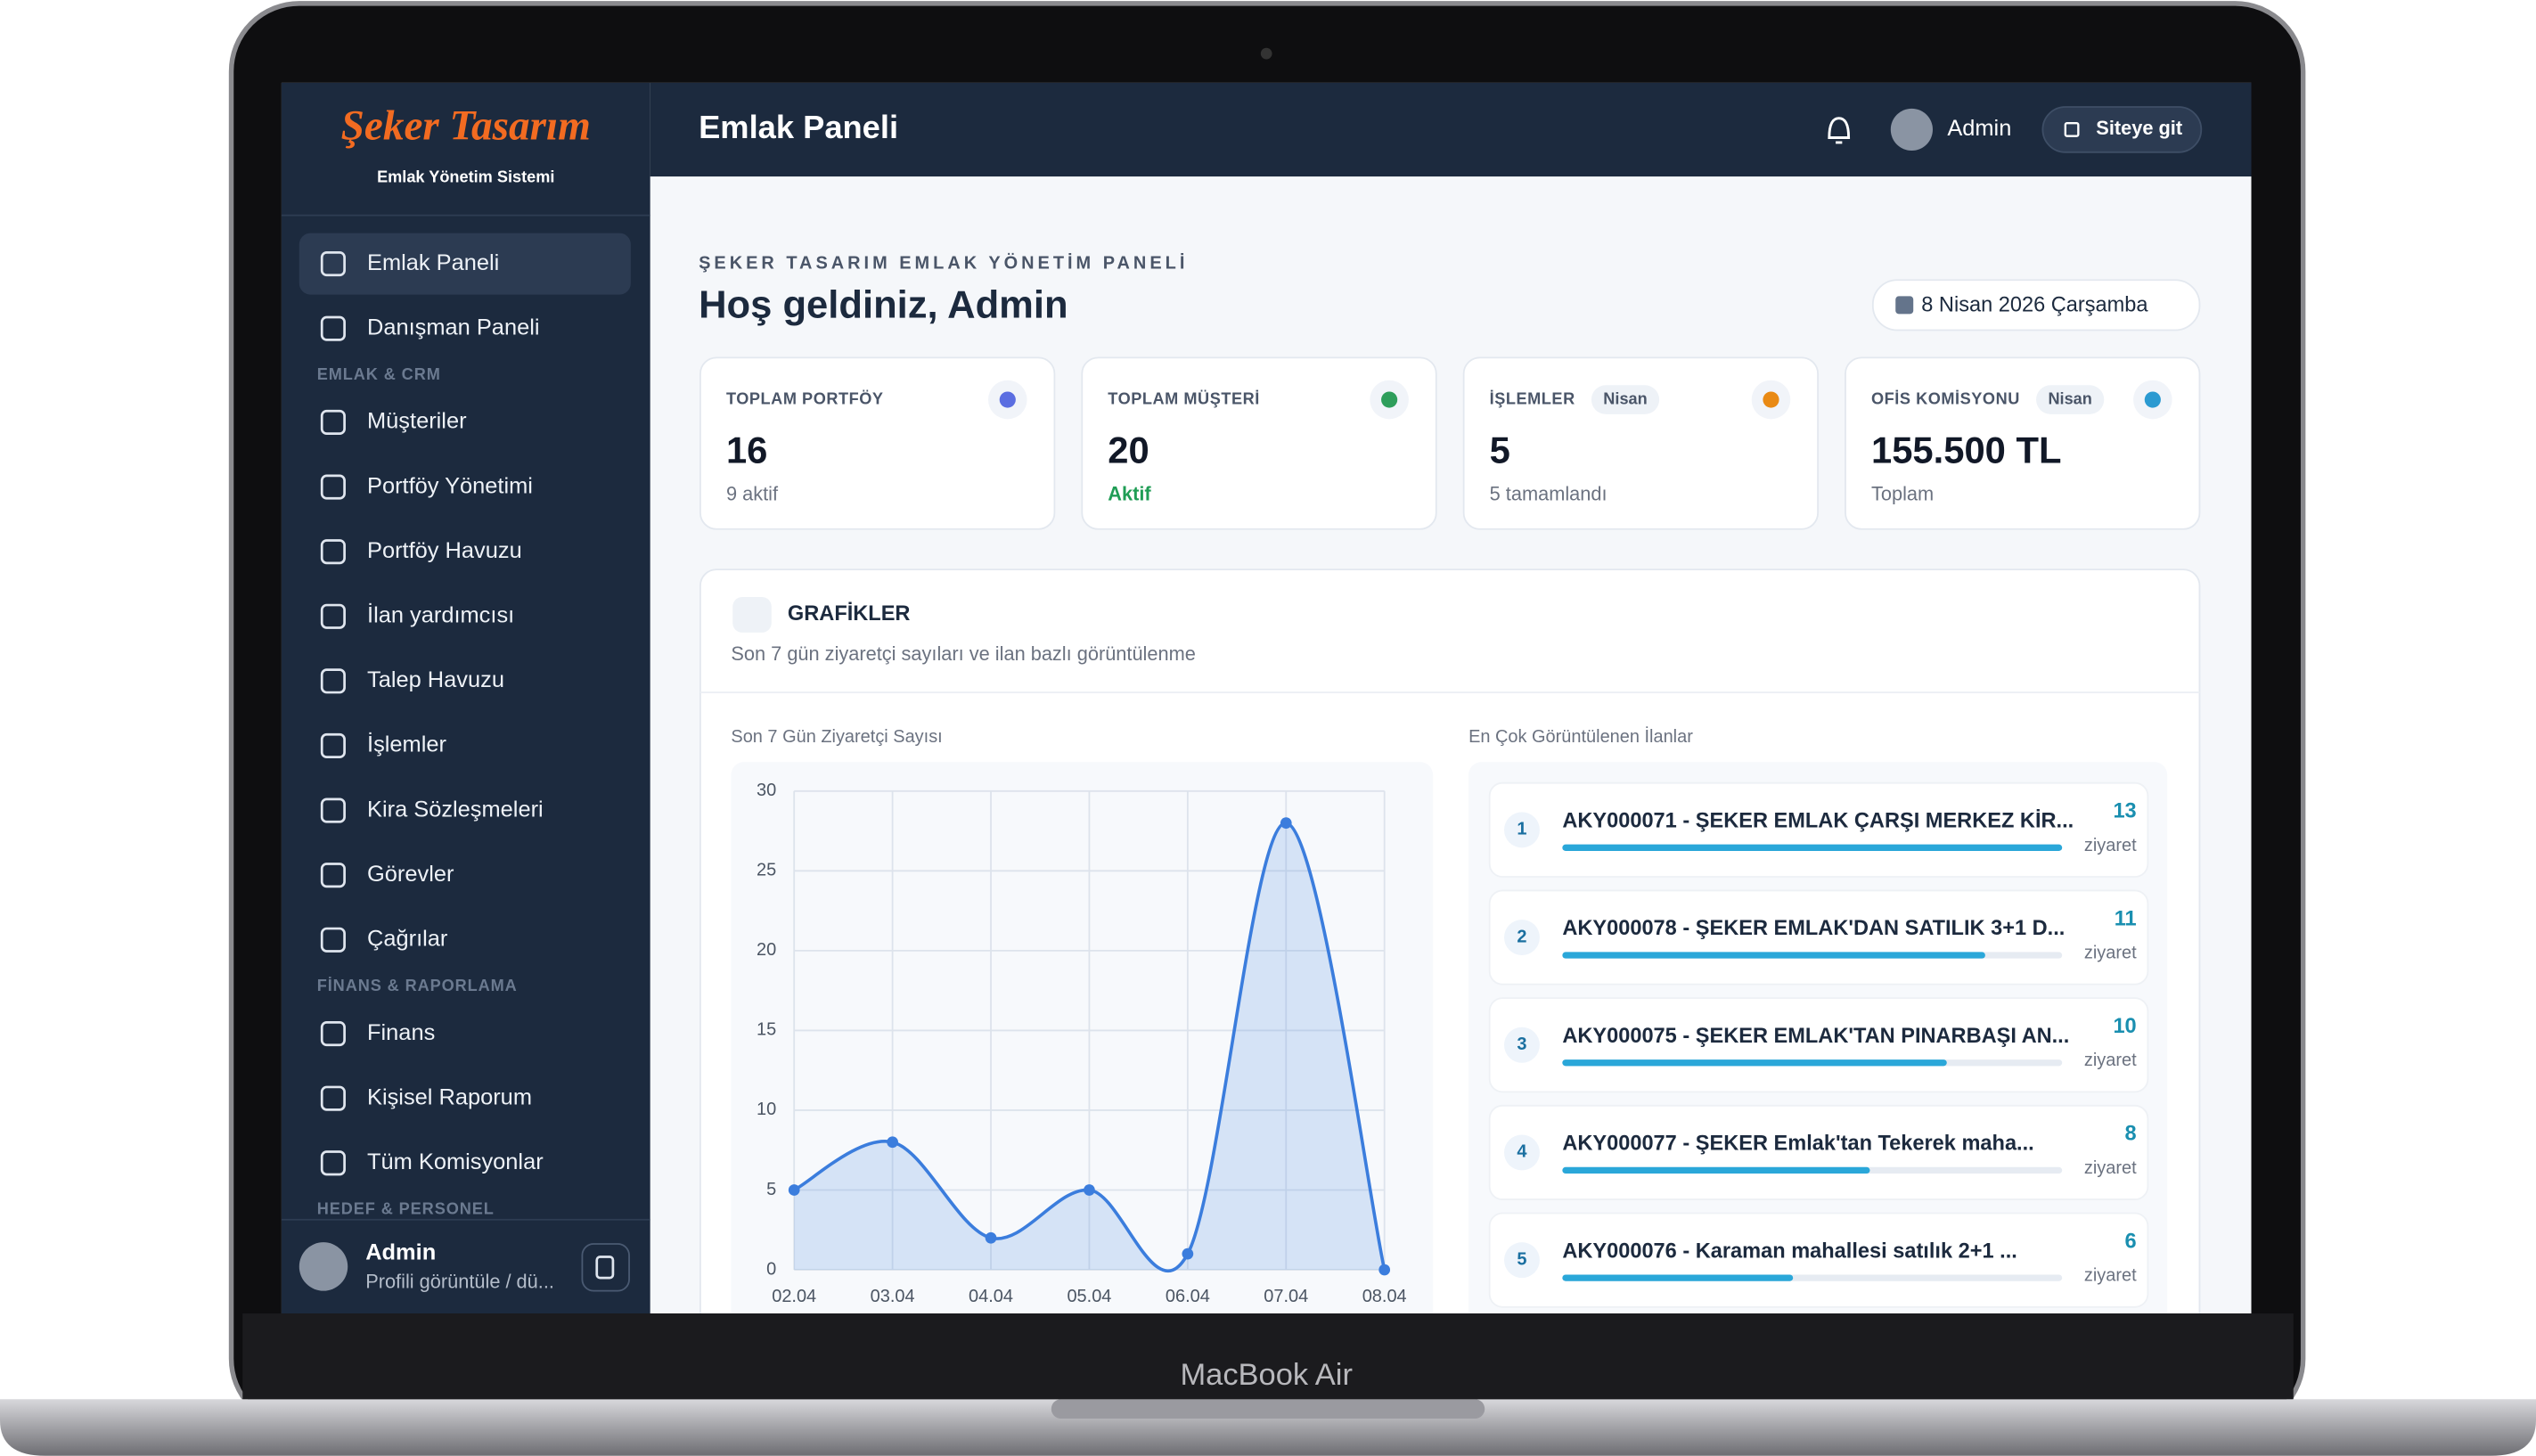  What do you see at coordinates (417, 986) in the screenshot?
I see `nav-section: FİNANS & RAPORLAMA` at bounding box center [417, 986].